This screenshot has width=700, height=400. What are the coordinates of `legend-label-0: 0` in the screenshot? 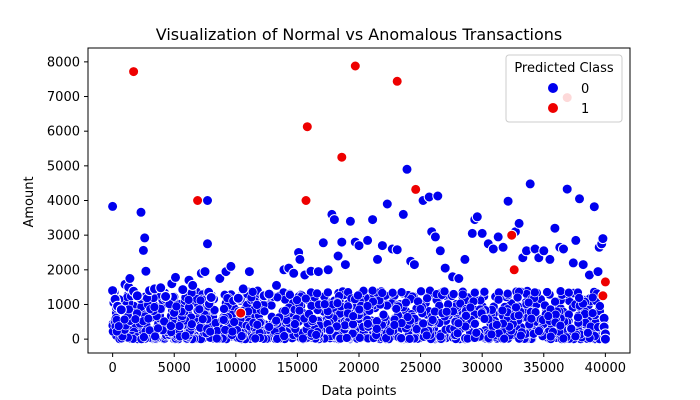 It's located at (585, 89).